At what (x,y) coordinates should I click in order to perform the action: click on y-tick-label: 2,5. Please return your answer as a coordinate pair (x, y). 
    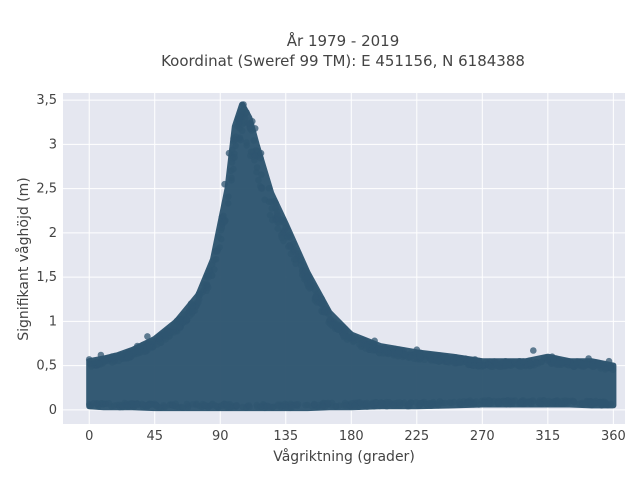
    Looking at the image, I should click on (46, 189).